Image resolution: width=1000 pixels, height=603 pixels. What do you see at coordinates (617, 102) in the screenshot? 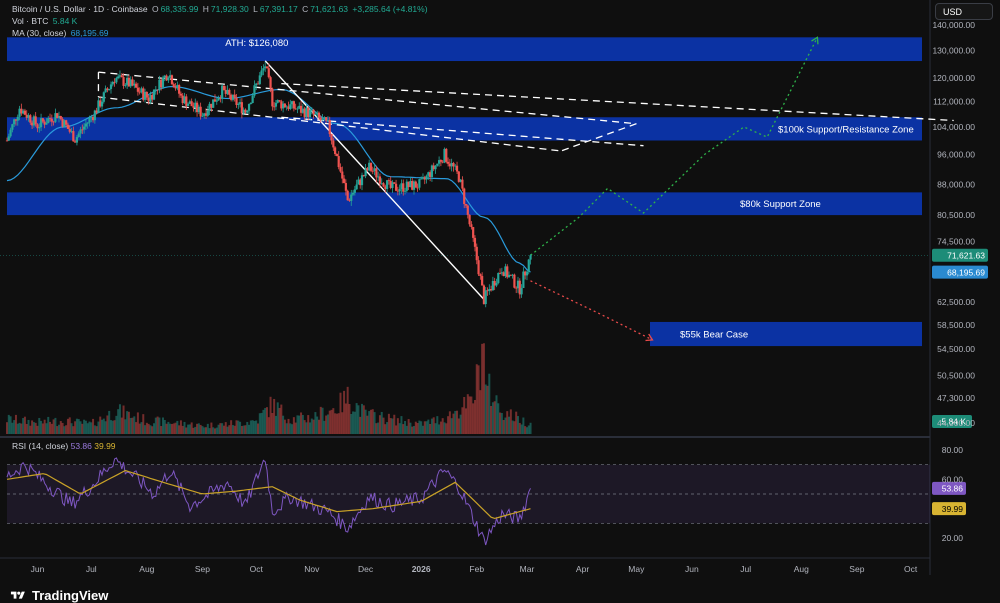
I see `trendline` at bounding box center [617, 102].